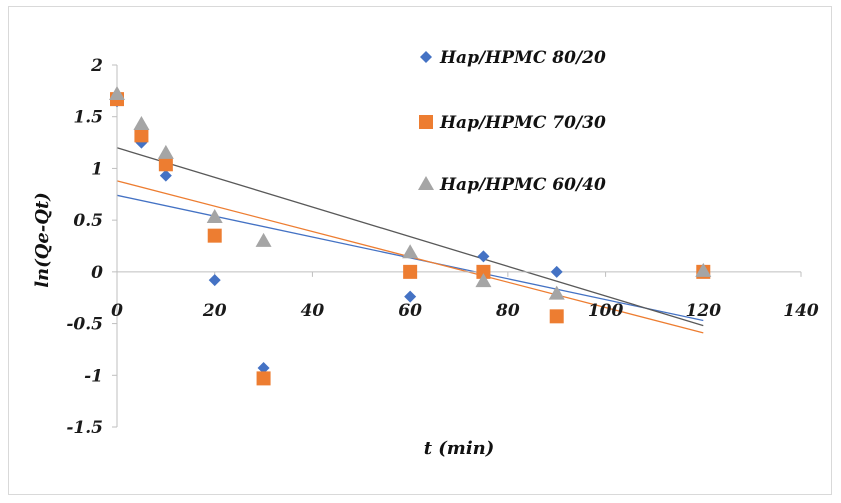 This screenshot has height=503, width=841. I want to click on legend-item: Hap/HPMC 60/40, so click(512, 185).